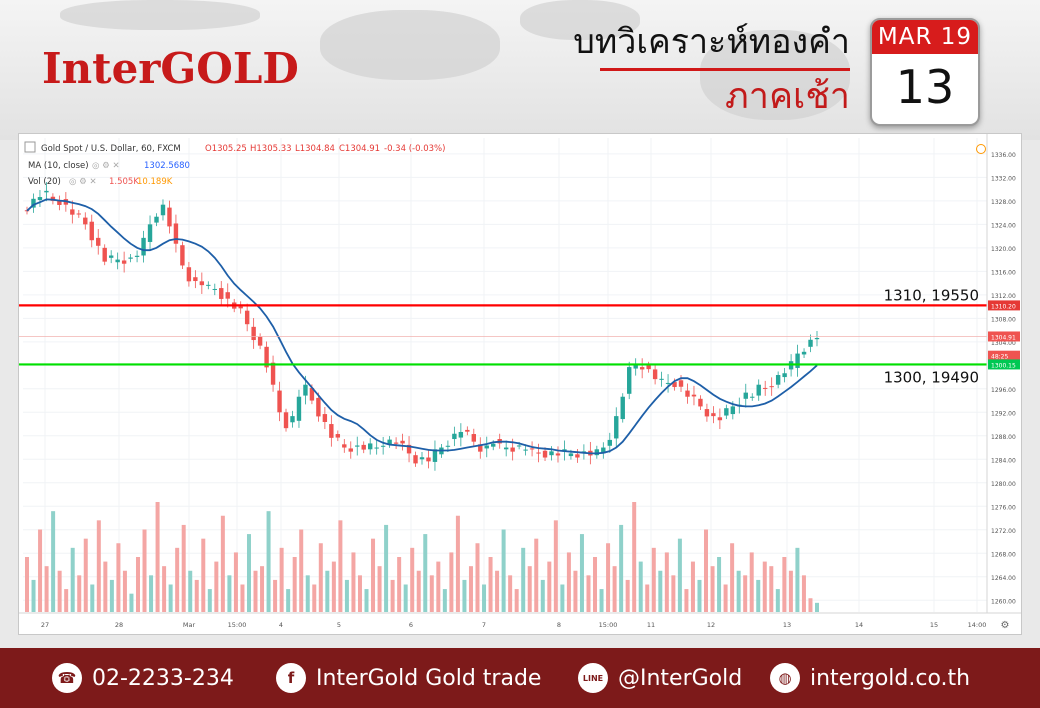  What do you see at coordinates (711, 42) in the screenshot?
I see `page-title: บทวิเคราะห์ทองคำ` at bounding box center [711, 42].